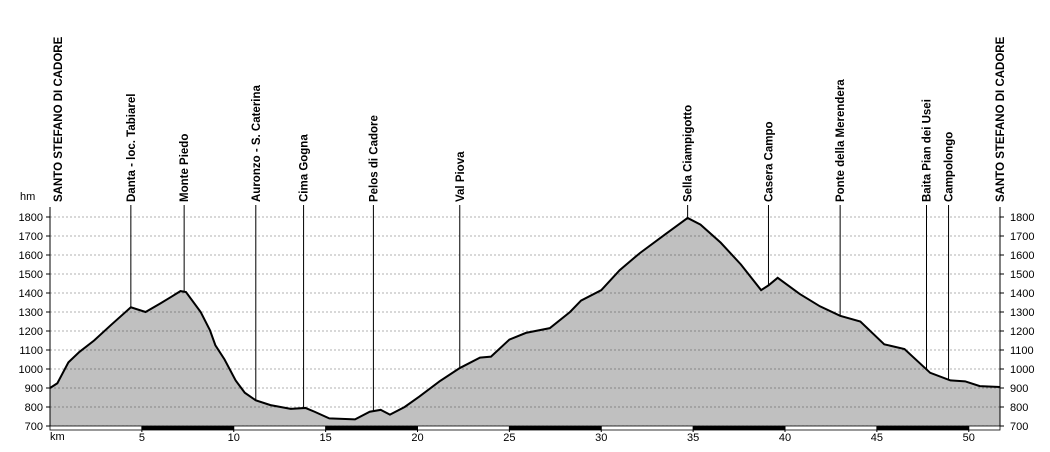 The height and width of the screenshot is (452, 1050). What do you see at coordinates (969, 438) in the screenshot?
I see `x-tick-label: 50` at bounding box center [969, 438].